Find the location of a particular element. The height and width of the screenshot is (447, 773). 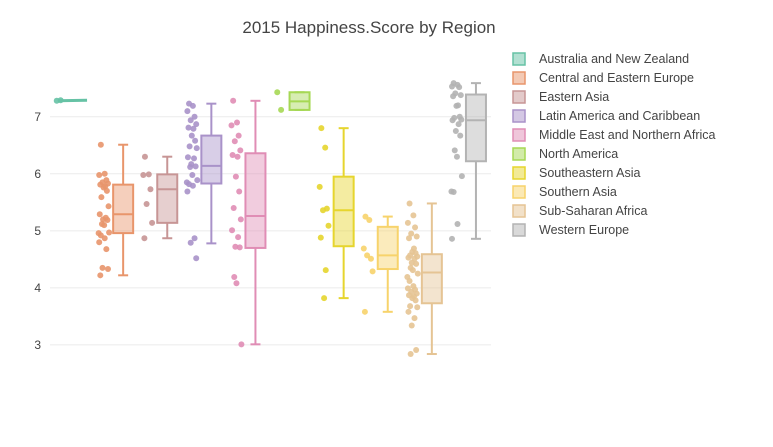

legend-item: Eastern Asia is located at coordinates (560, 97).